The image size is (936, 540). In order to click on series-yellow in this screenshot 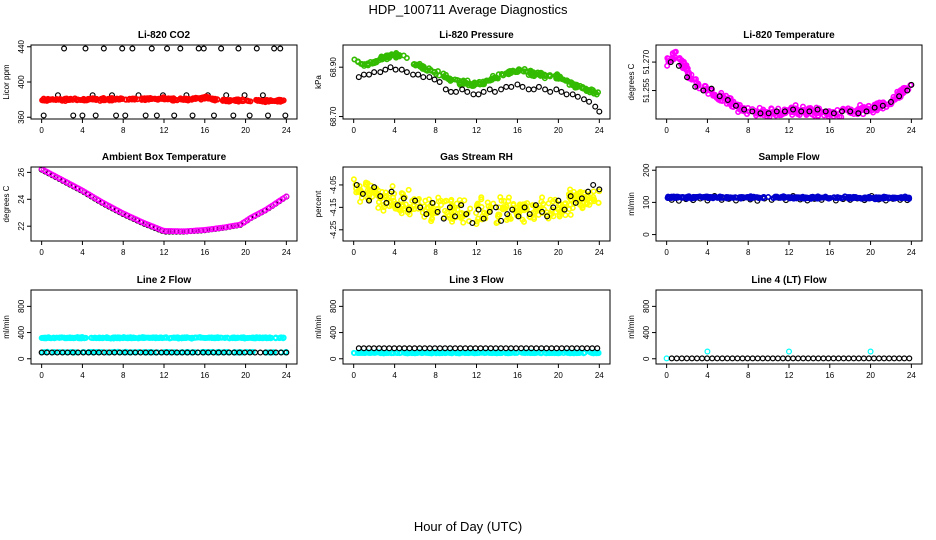, I will do `click(476, 202)`.